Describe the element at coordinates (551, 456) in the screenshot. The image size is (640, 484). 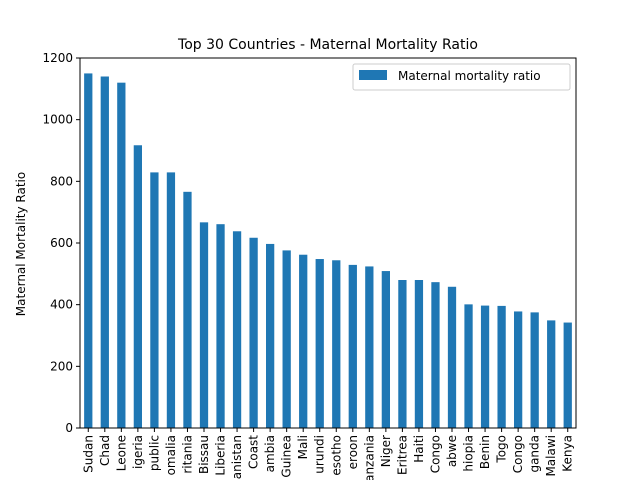
I see `x-tick-label: Malawi` at that location.